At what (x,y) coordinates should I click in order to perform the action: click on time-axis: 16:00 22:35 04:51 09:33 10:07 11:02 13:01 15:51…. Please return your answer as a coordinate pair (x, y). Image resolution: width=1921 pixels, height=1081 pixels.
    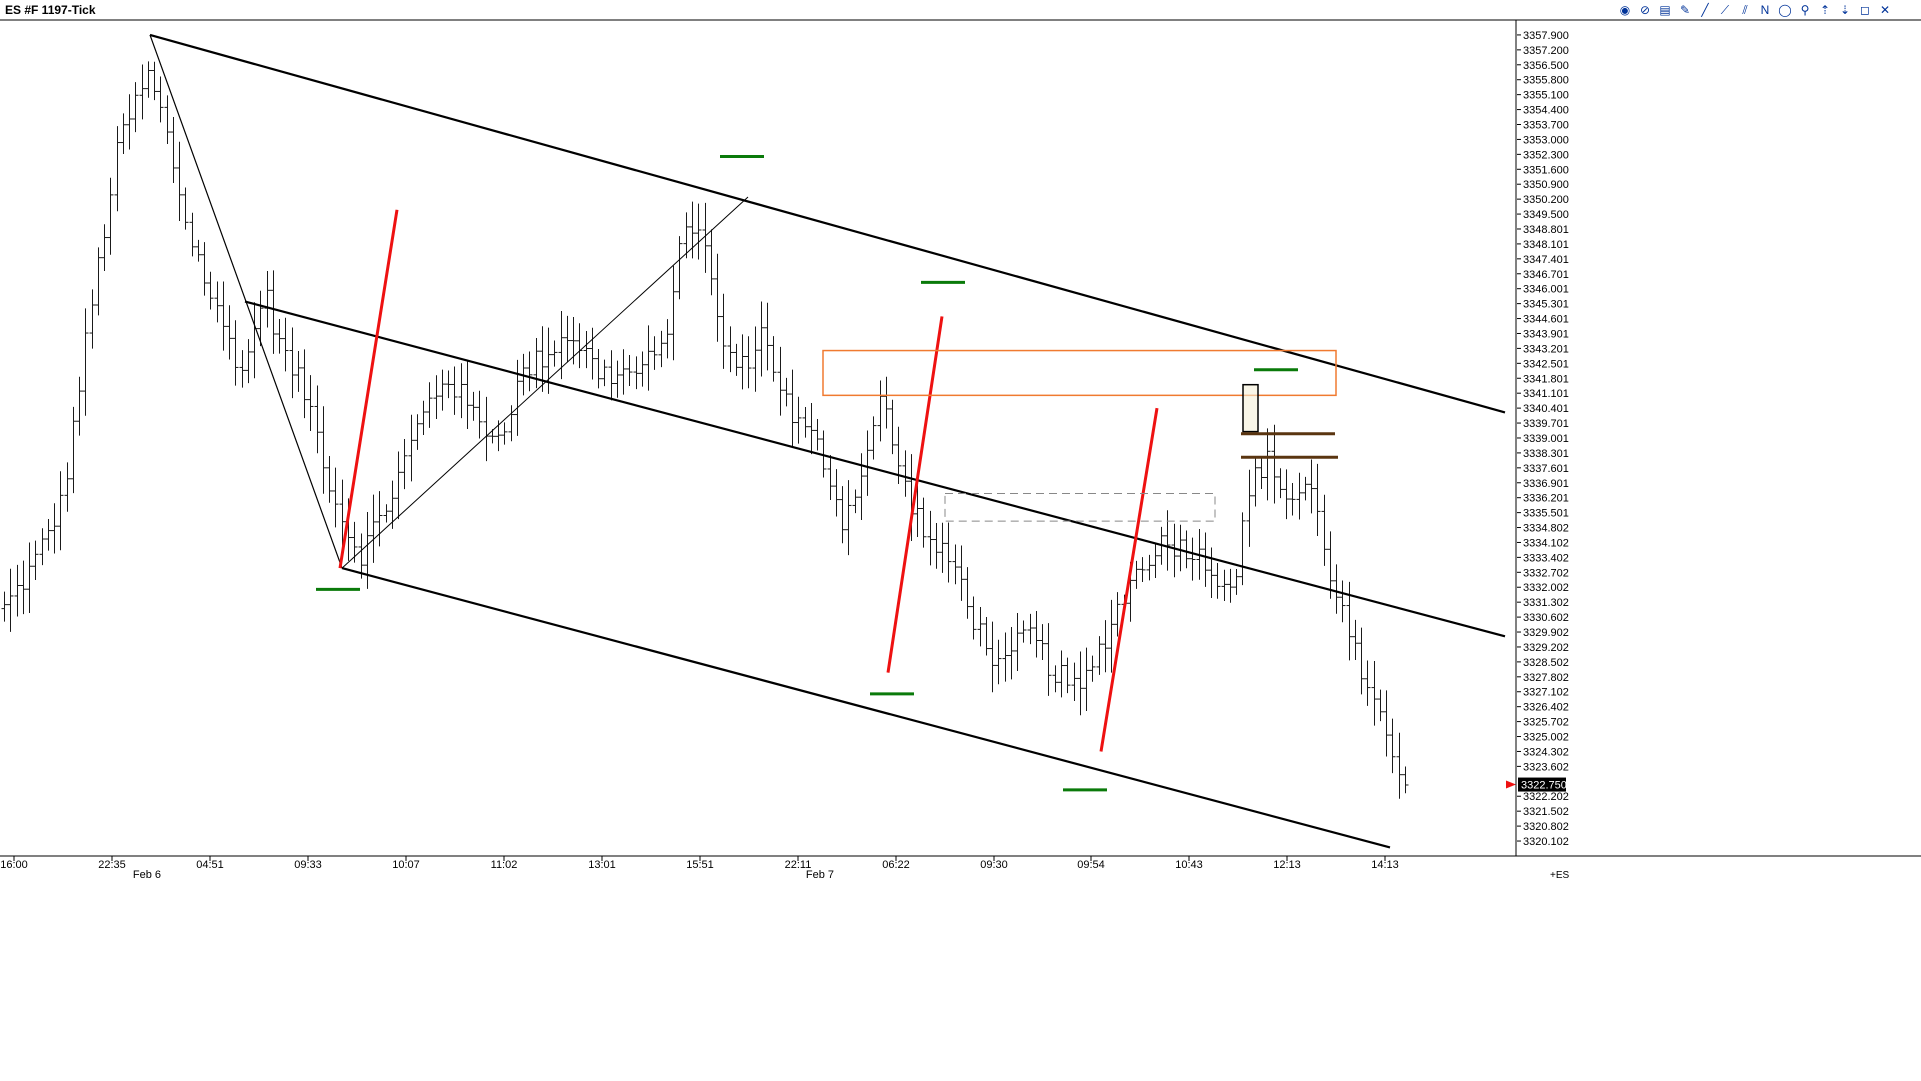
    Looking at the image, I should click on (699, 868).